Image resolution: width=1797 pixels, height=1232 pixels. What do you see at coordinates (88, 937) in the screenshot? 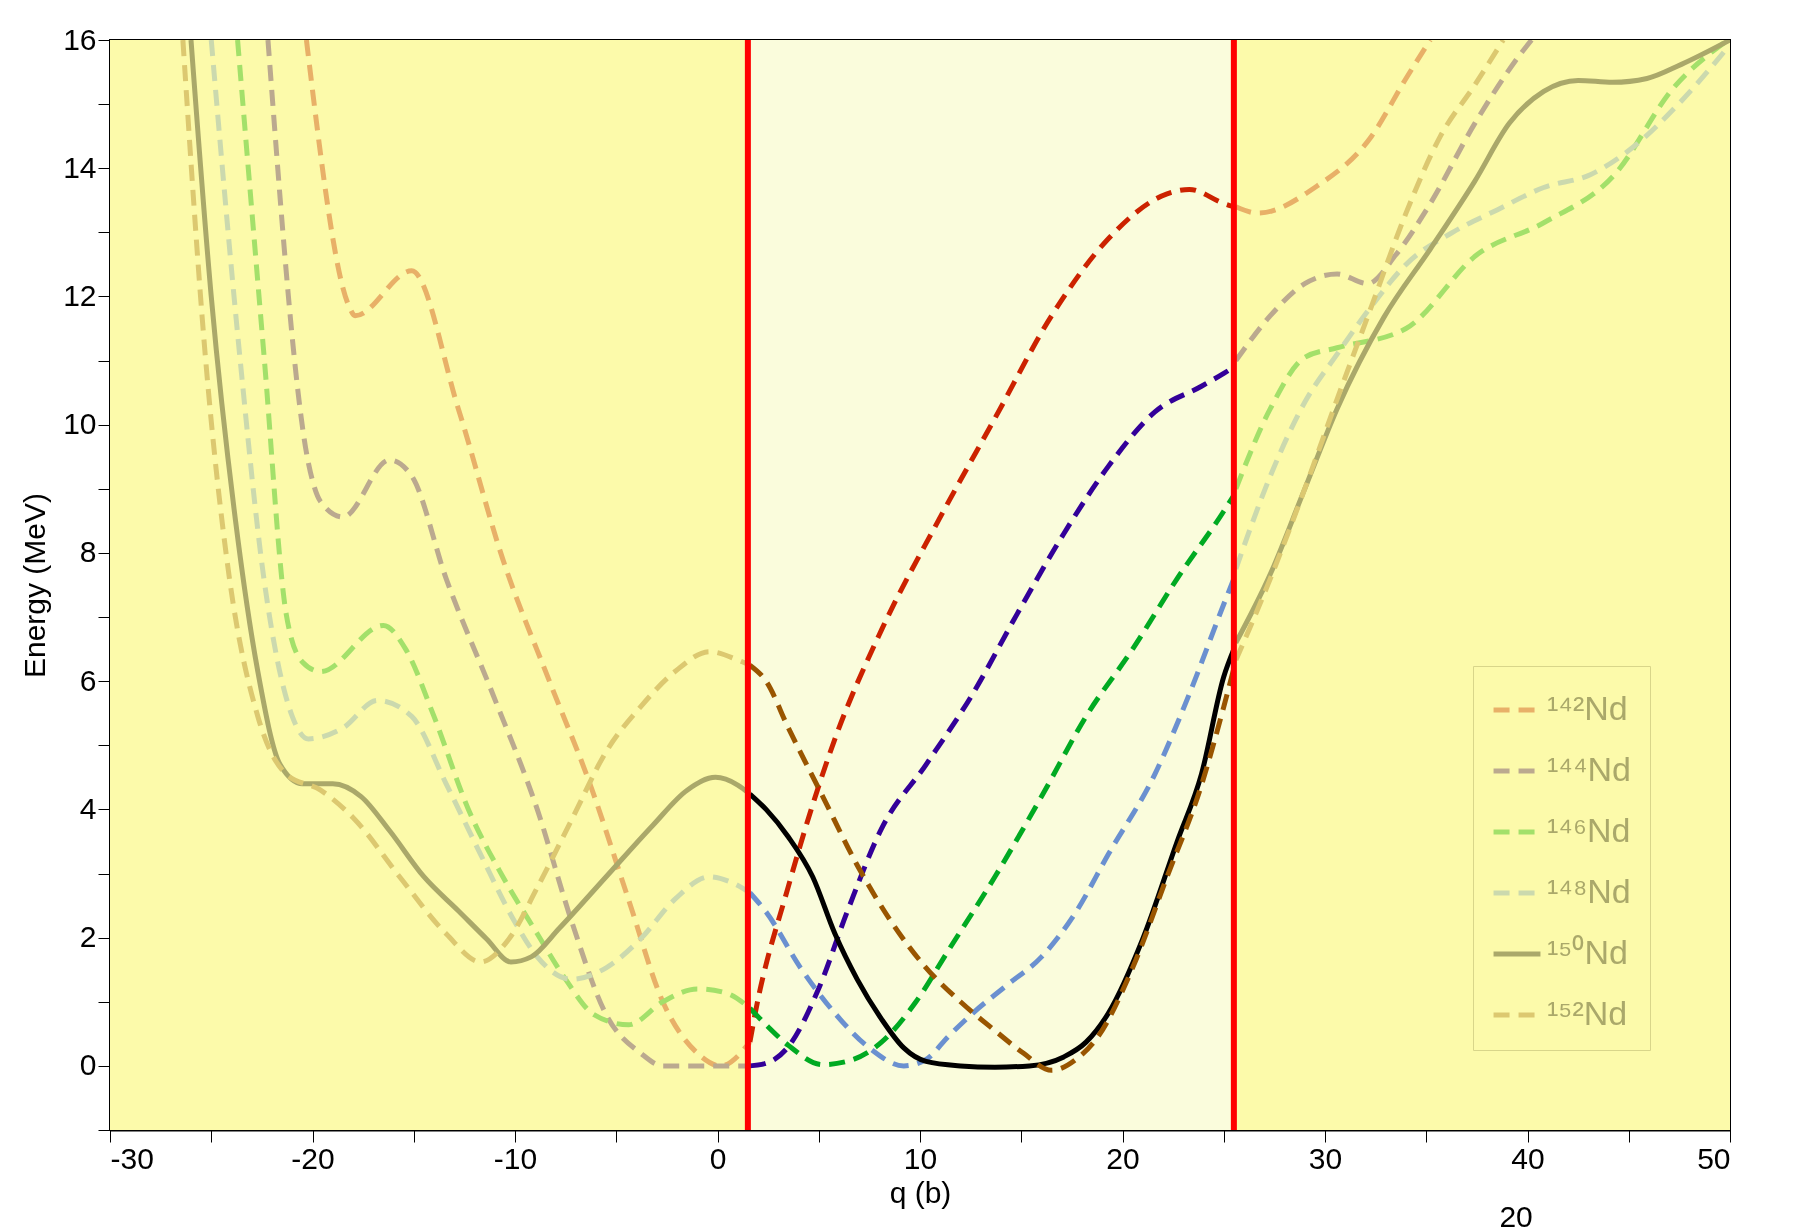
I see `y-tick-label: 2` at bounding box center [88, 937].